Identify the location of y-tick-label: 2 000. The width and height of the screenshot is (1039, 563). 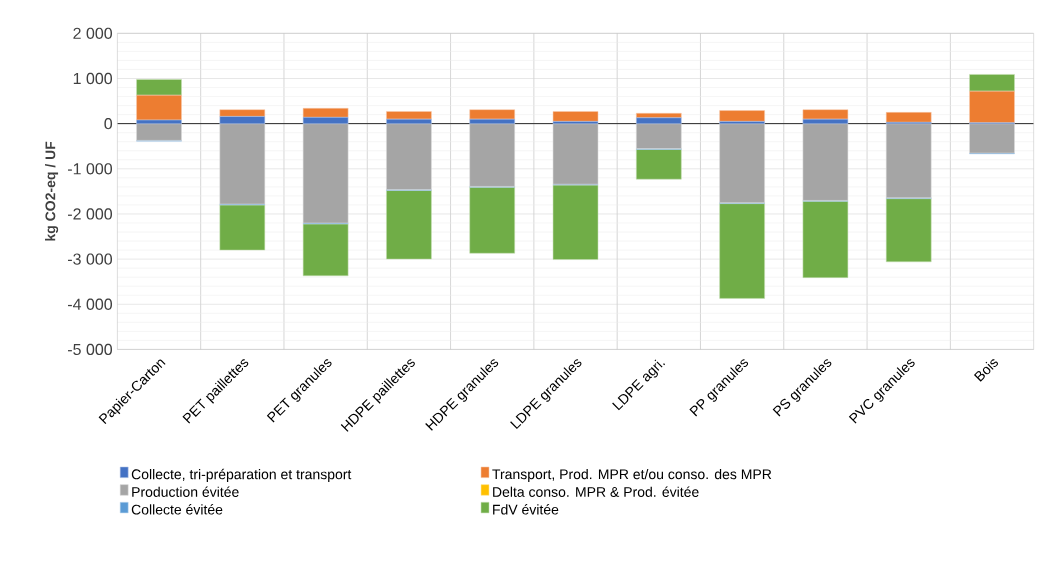
(93, 33).